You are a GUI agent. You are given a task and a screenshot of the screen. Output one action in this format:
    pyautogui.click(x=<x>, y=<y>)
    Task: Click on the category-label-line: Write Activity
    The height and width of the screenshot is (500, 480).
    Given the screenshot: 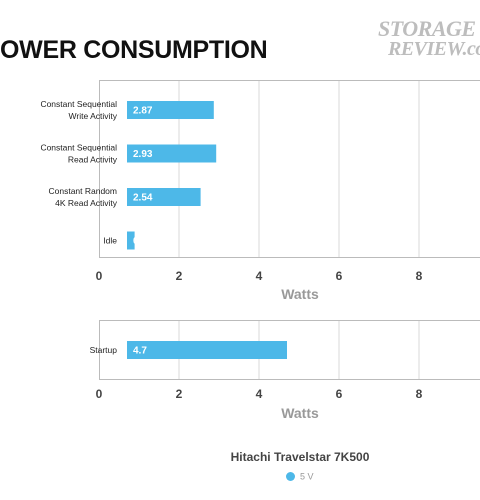 What is the action you would take?
    pyautogui.click(x=93, y=116)
    